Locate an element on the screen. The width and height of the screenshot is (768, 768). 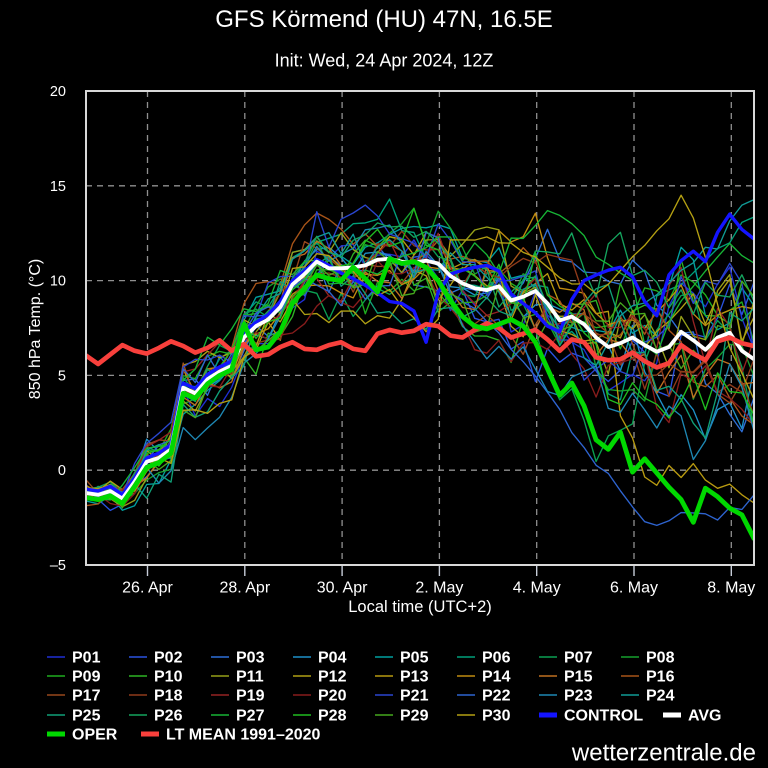
svg-text: P03 is located at coordinates (250, 658).